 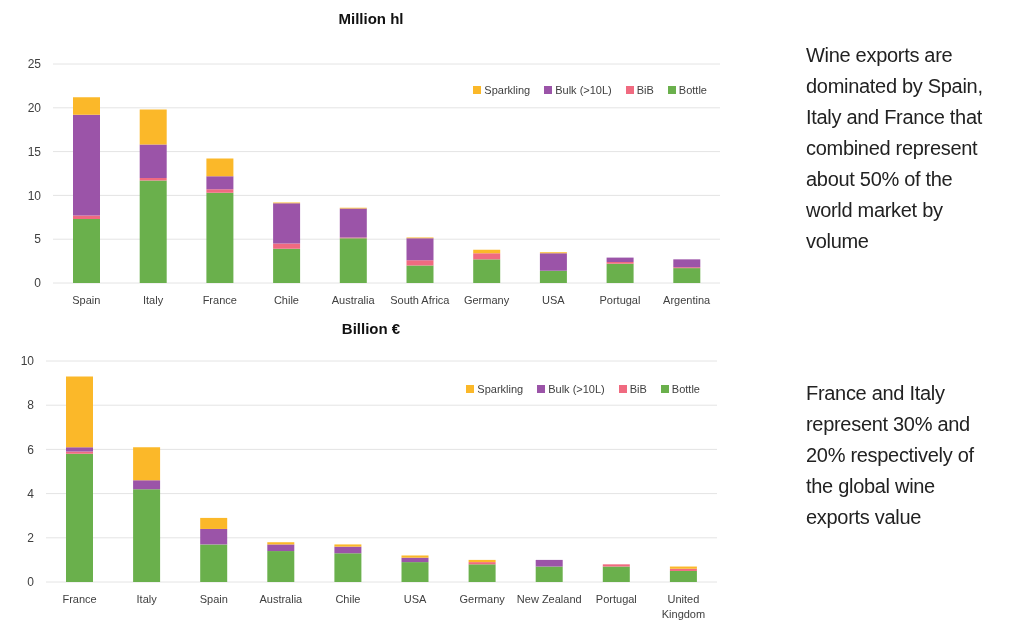 I want to click on y-tick-label: 8, so click(x=31, y=405).